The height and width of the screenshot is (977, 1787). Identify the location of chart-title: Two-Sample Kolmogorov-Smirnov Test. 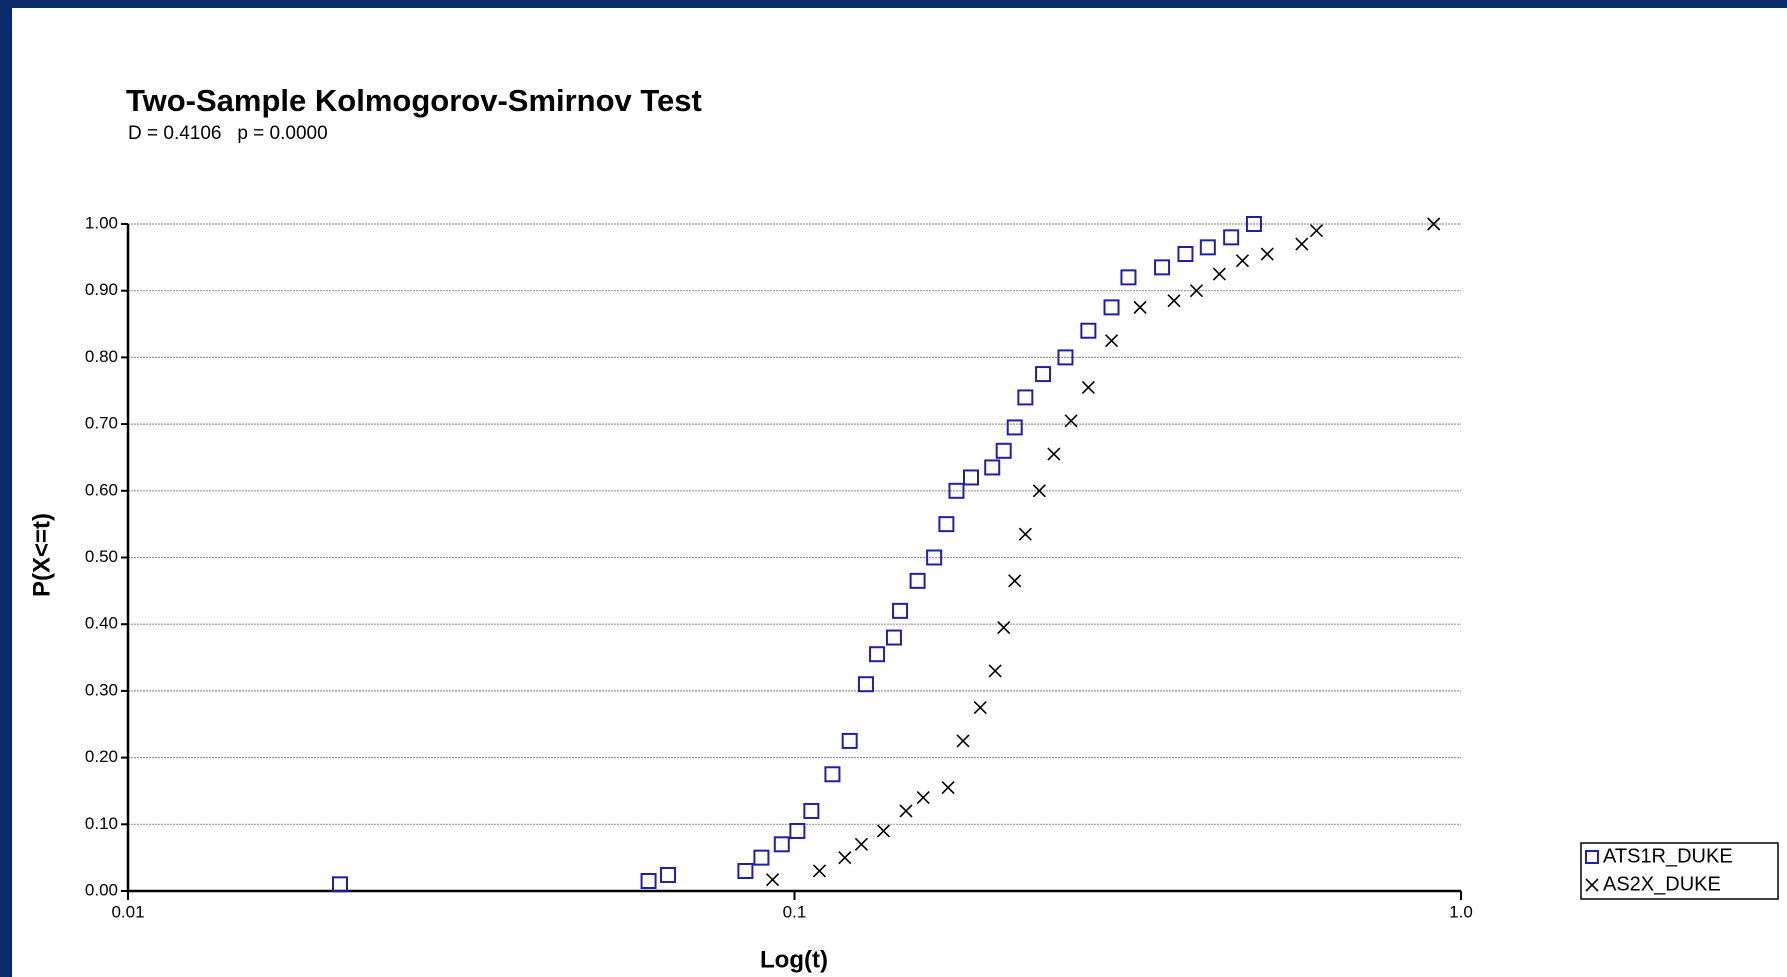
(414, 100).